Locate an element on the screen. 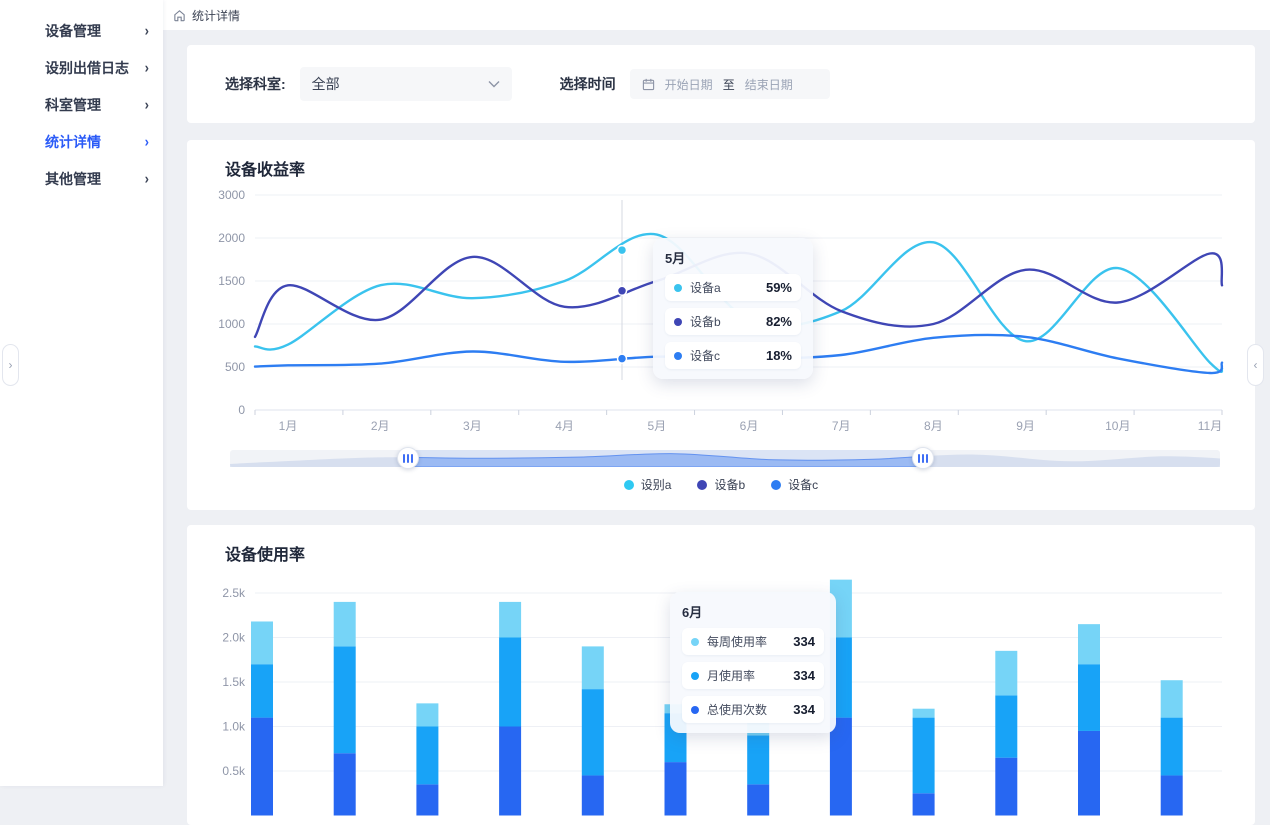 This screenshot has width=1270, height=825. bar-segment-6月-0 is located at coordinates (675, 789).